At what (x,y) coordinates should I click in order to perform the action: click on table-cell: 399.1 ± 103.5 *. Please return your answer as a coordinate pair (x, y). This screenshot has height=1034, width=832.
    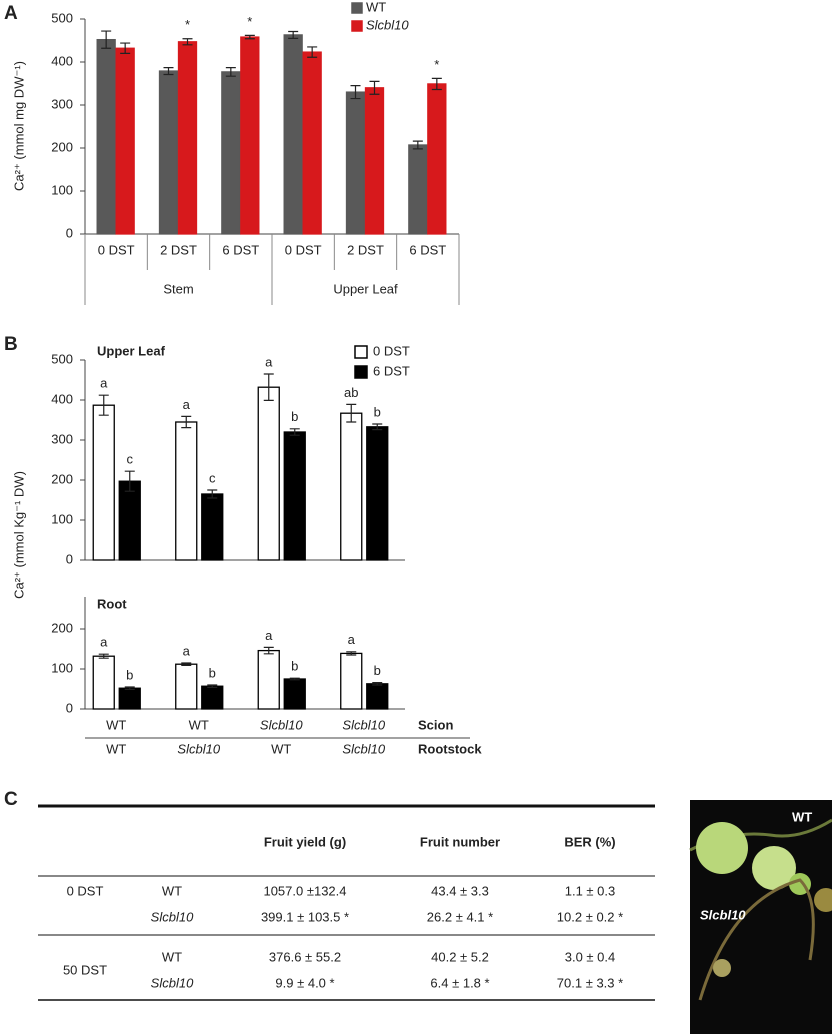
    Looking at the image, I should click on (305, 916).